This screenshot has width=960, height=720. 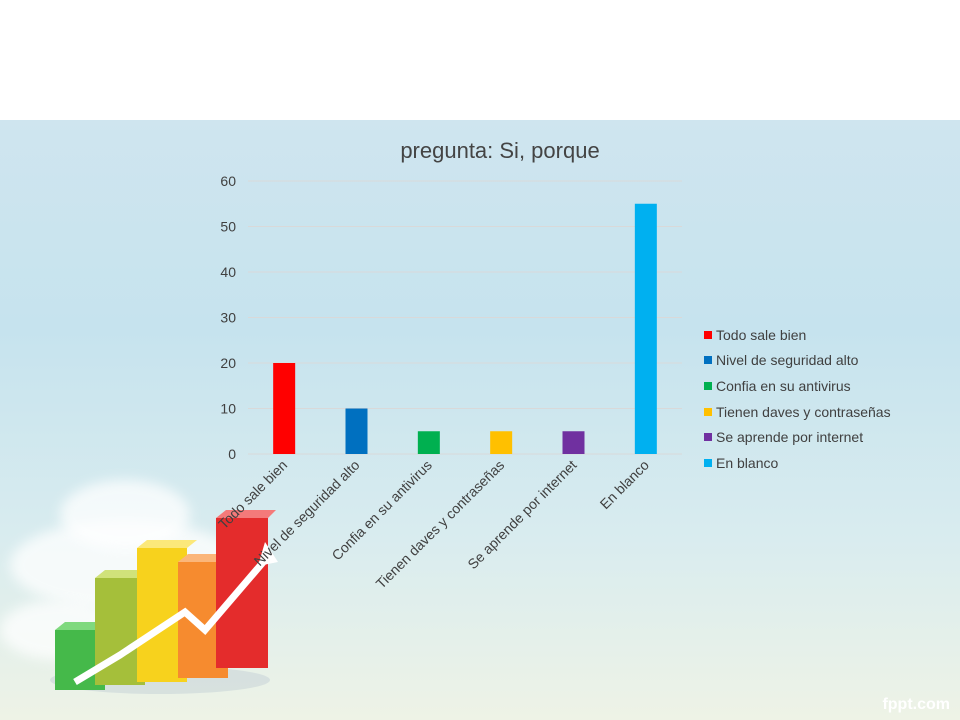 I want to click on legend-label: Confia en su antivirus, so click(x=783, y=385).